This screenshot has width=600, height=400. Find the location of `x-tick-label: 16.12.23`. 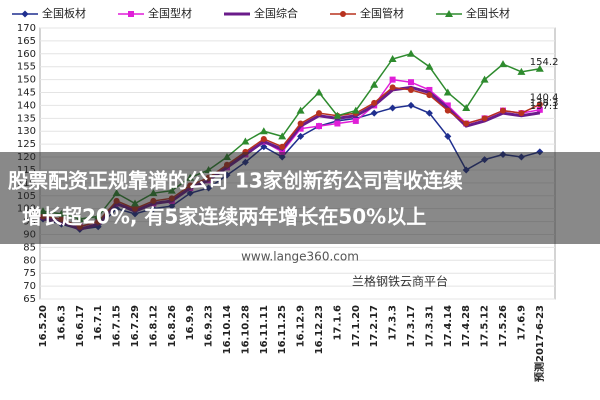

x-tick-label: 16.12.23 is located at coordinates (319, 329).